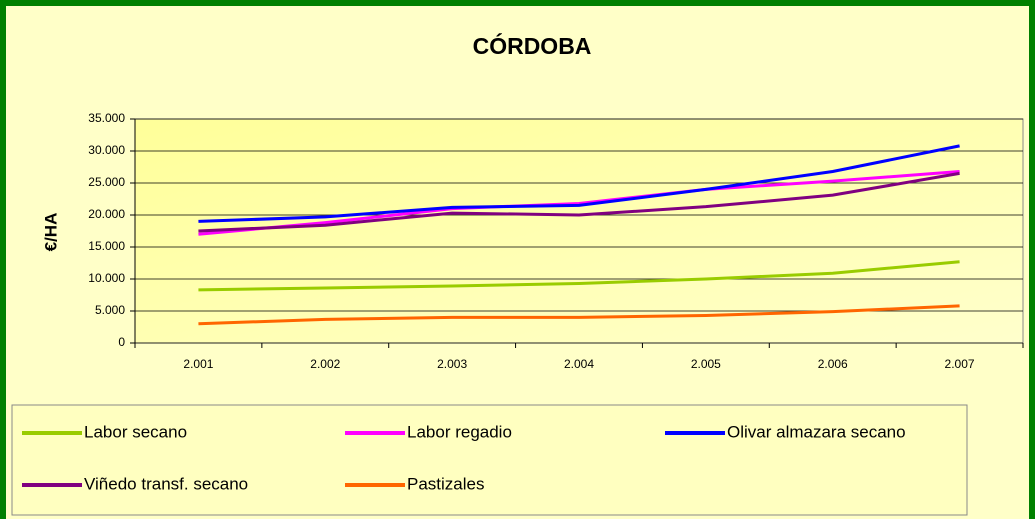 The height and width of the screenshot is (524, 1035). I want to click on y-tick-label: 30.000, so click(106, 150).